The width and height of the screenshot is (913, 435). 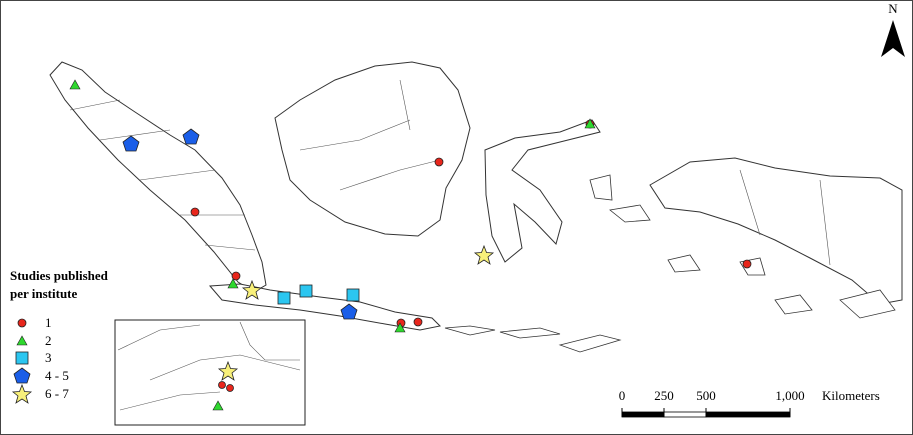 I want to click on legend-label: 1, so click(x=48, y=322).